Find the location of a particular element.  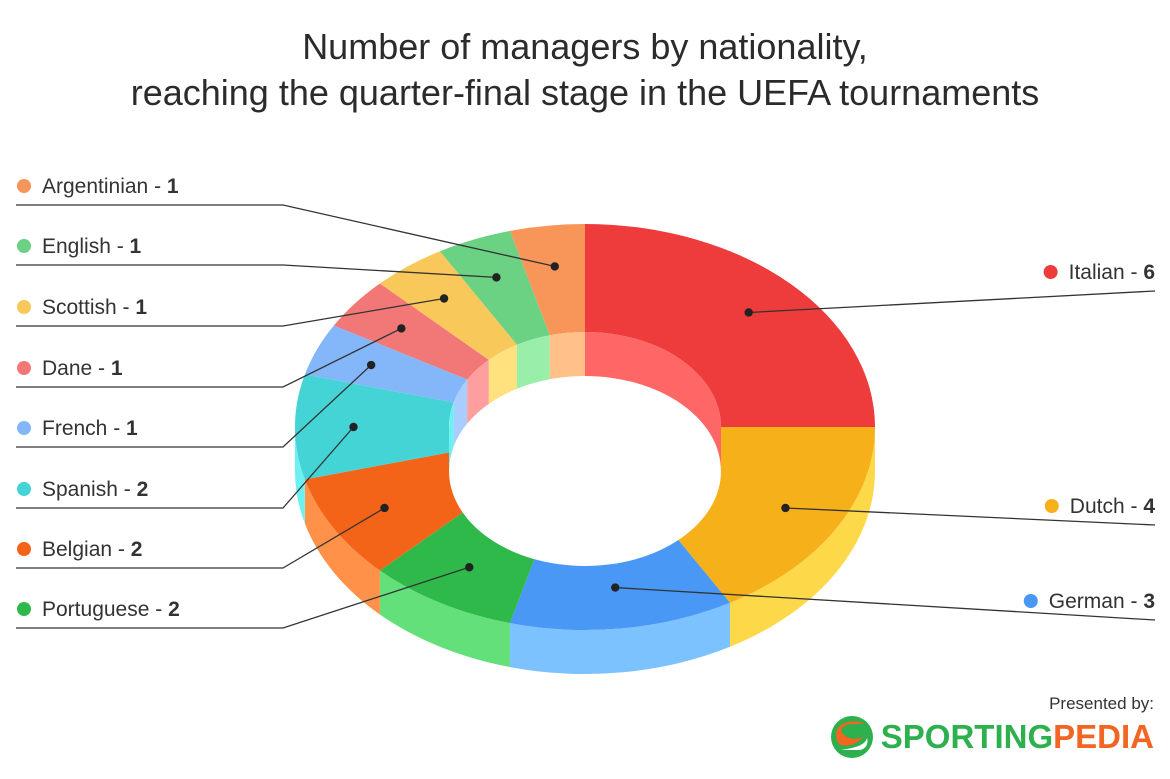

leader-line-dane is located at coordinates (209, 357).